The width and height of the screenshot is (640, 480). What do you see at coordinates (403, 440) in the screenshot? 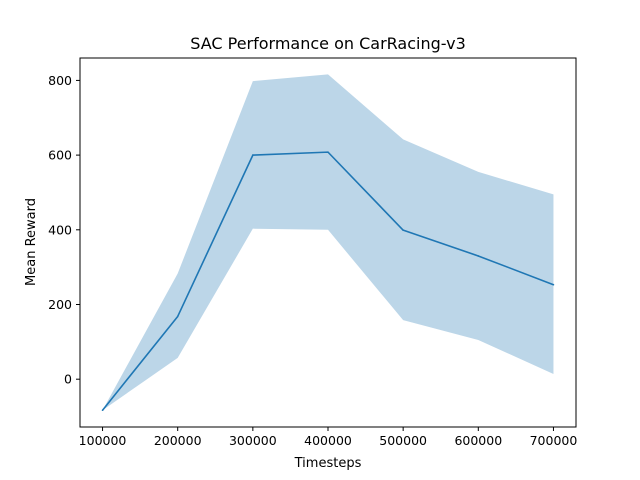
I see `x-tick-label-4: 500000` at bounding box center [403, 440].